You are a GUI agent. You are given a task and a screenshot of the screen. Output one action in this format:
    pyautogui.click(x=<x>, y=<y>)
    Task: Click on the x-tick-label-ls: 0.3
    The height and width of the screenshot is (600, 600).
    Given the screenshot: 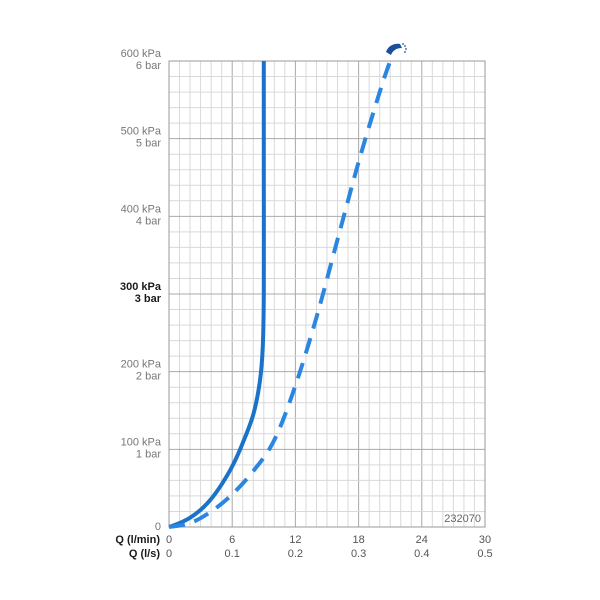 What is the action you would take?
    pyautogui.click(x=358, y=554)
    